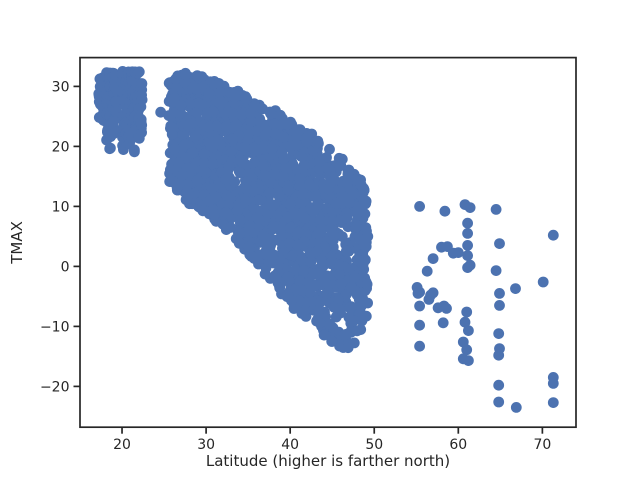  Describe the element at coordinates (328, 461) in the screenshot. I see `x-axis-label: Latitude (higher is farther north)` at that location.